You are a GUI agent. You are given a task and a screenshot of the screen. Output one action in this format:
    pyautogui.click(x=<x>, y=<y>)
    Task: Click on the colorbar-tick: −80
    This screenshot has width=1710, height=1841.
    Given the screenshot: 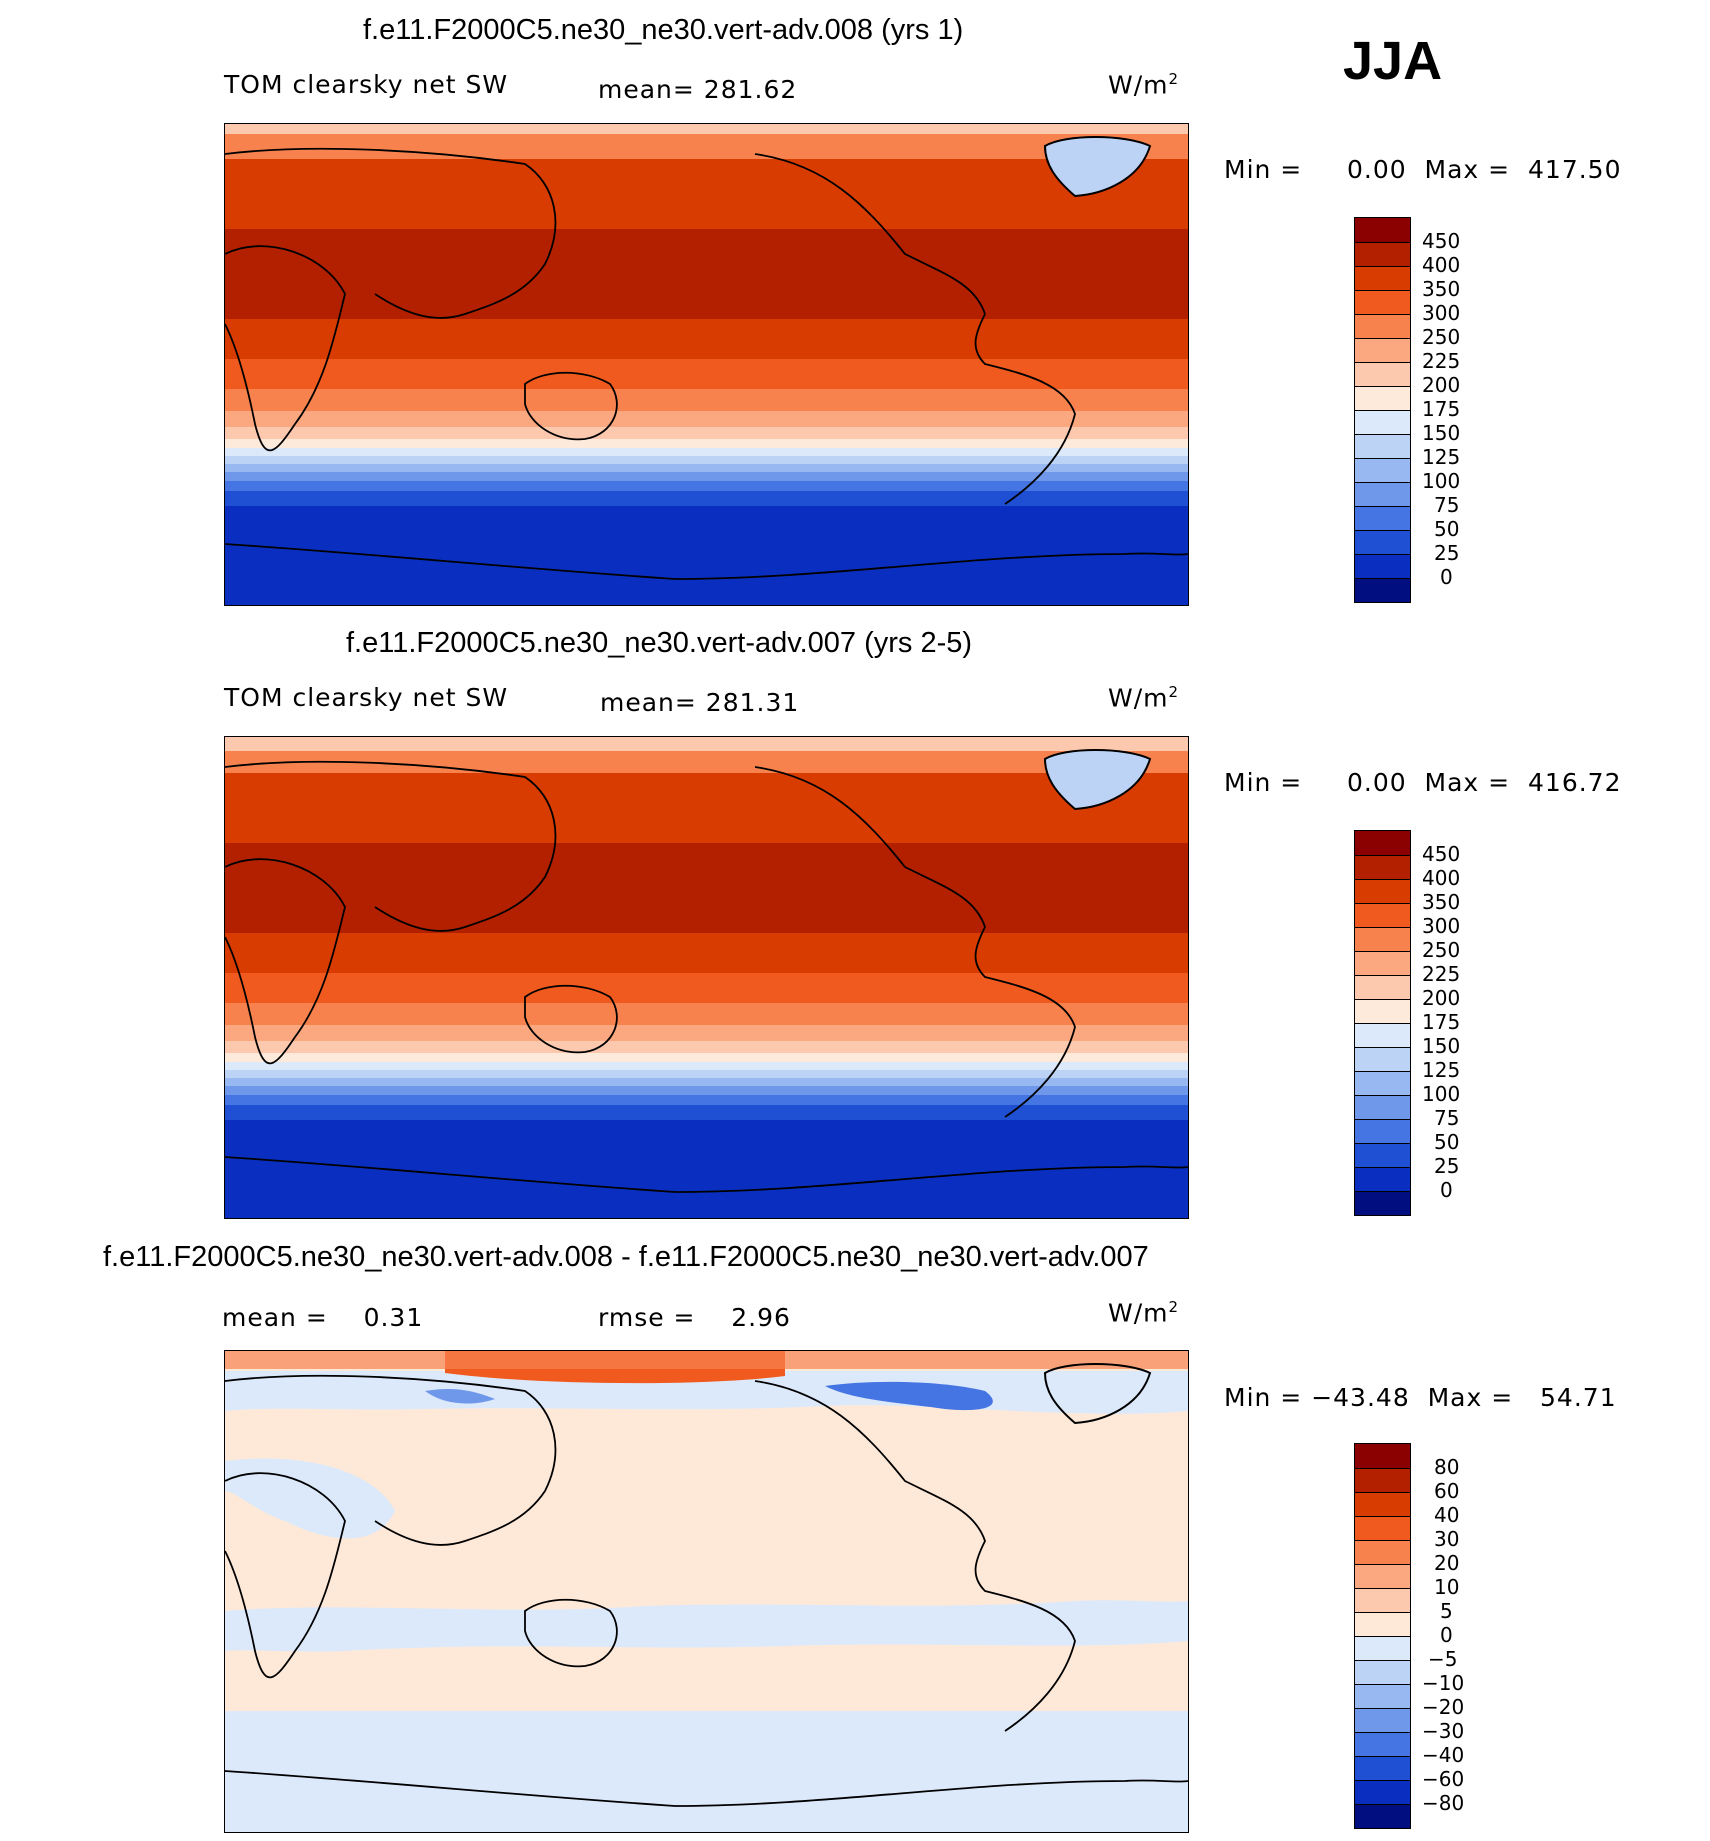 What is the action you would take?
    pyautogui.click(x=1443, y=1803)
    